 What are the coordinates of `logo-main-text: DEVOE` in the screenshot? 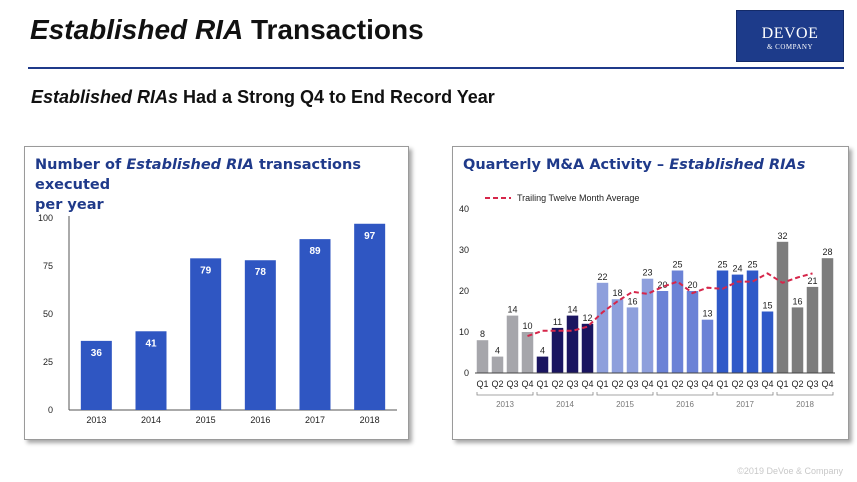 It's located at (790, 33).